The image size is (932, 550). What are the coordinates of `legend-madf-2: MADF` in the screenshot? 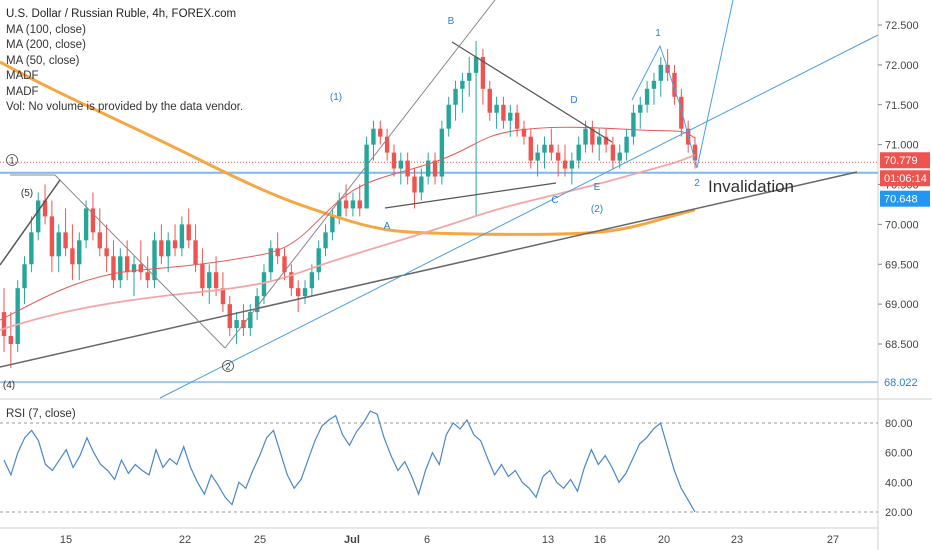 It's located at (22, 91).